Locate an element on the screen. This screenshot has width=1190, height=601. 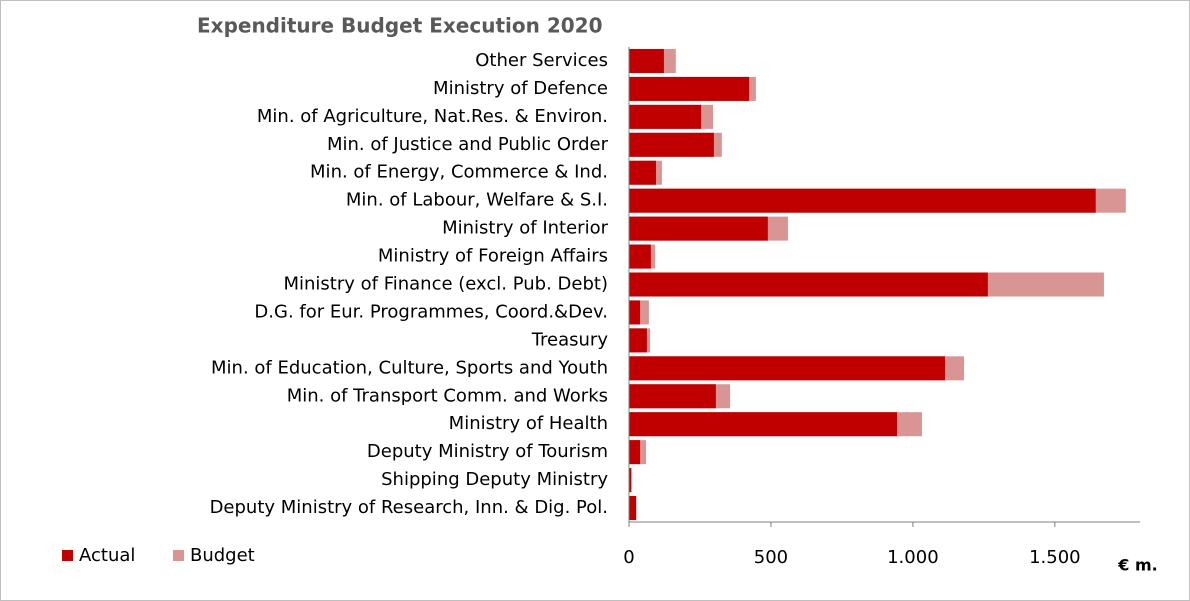
legend-label: Actual is located at coordinates (107, 555).